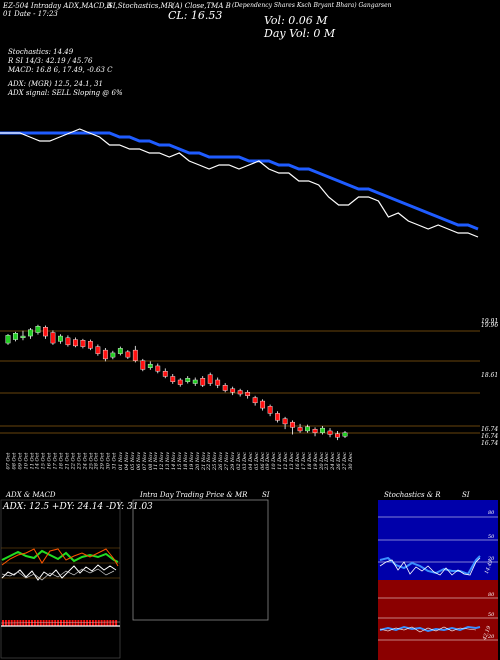 The height and width of the screenshot is (660, 500). I want to click on adx-panel-title: ADX & MACD, so click(31, 495).